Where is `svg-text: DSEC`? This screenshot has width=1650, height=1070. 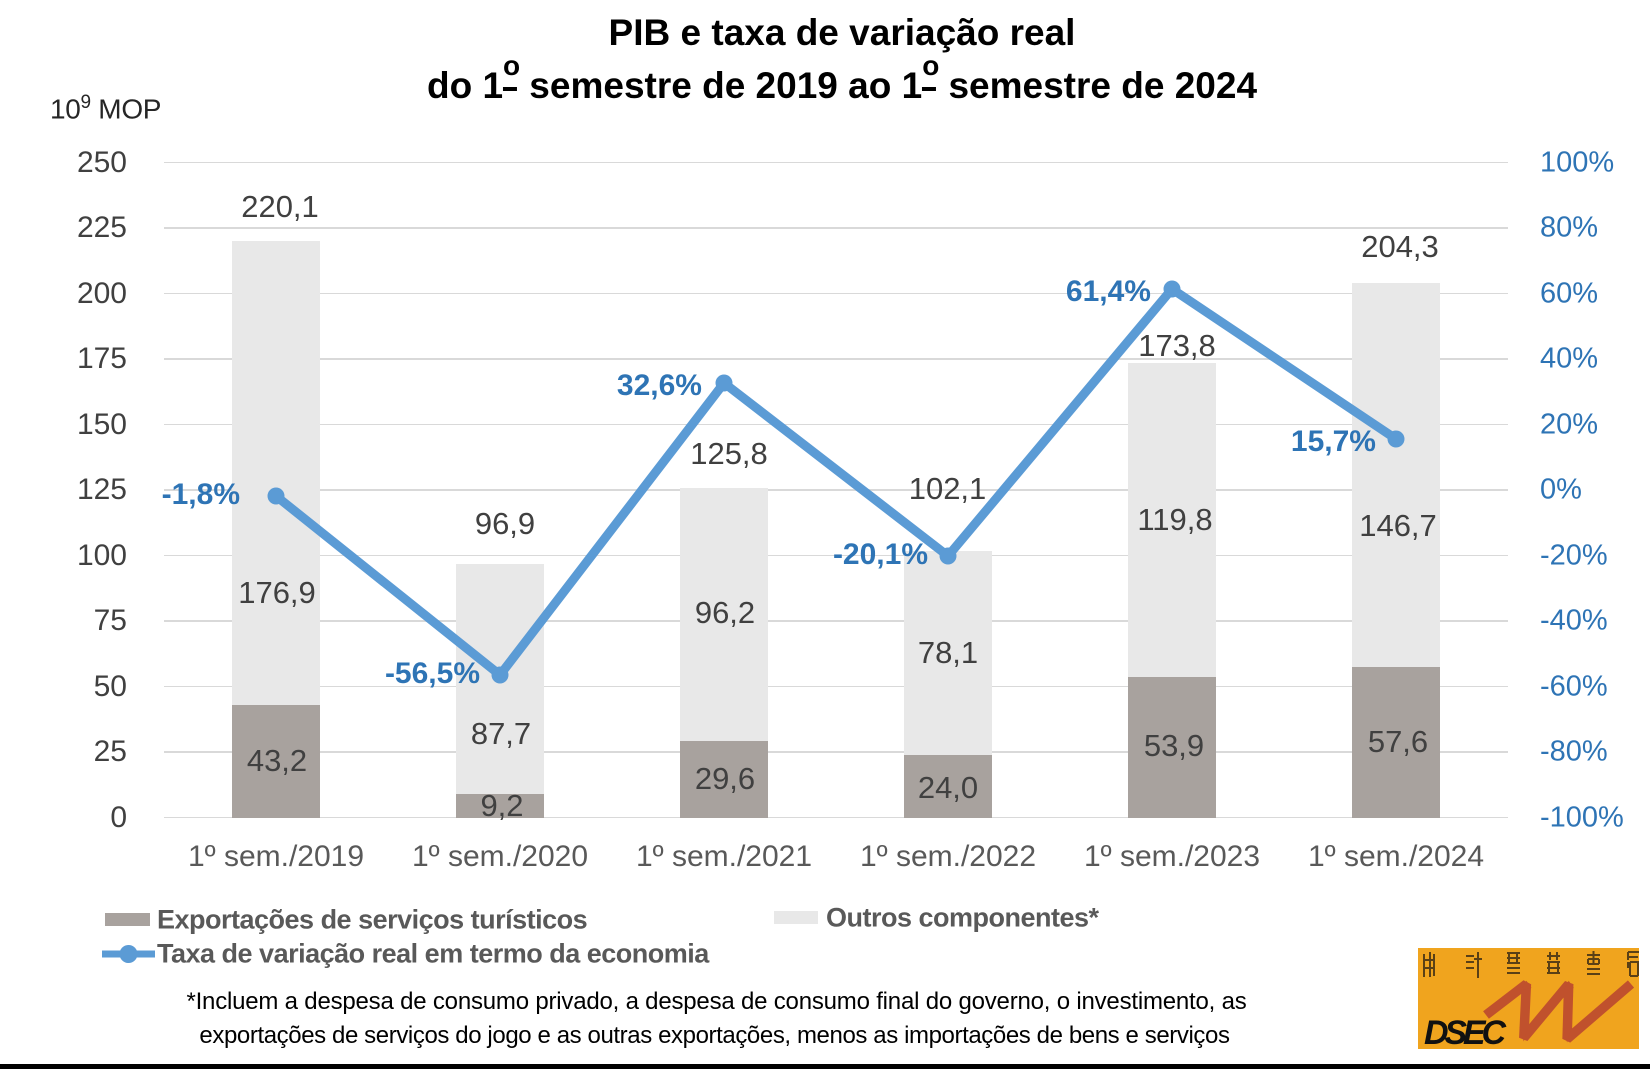
svg-text: DSEC is located at coordinates (1465, 1031).